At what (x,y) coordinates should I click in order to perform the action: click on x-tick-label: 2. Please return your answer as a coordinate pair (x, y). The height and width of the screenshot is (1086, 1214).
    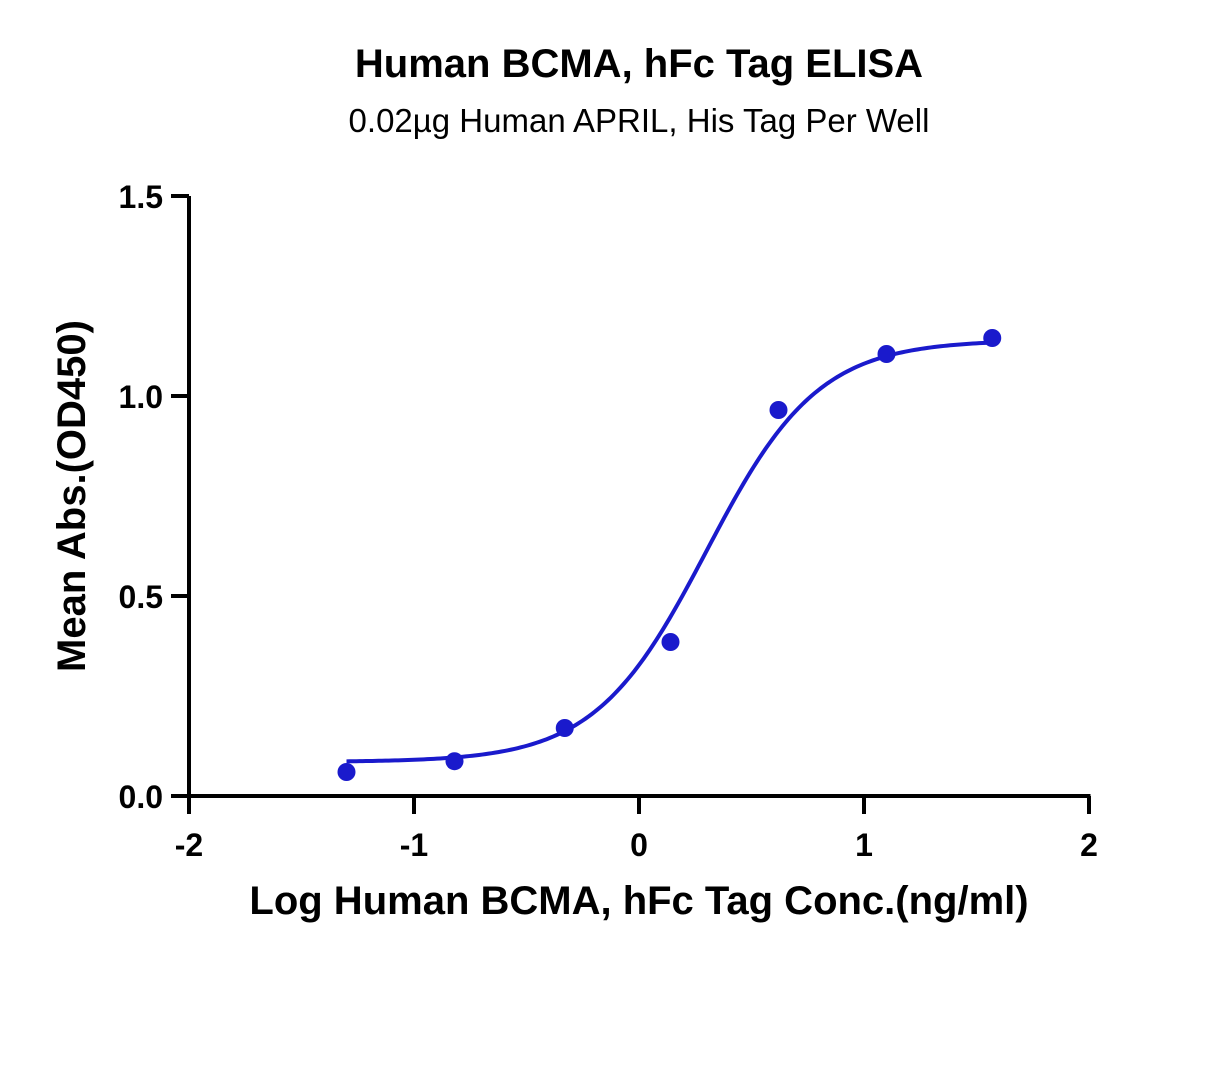
    Looking at the image, I should click on (1089, 845).